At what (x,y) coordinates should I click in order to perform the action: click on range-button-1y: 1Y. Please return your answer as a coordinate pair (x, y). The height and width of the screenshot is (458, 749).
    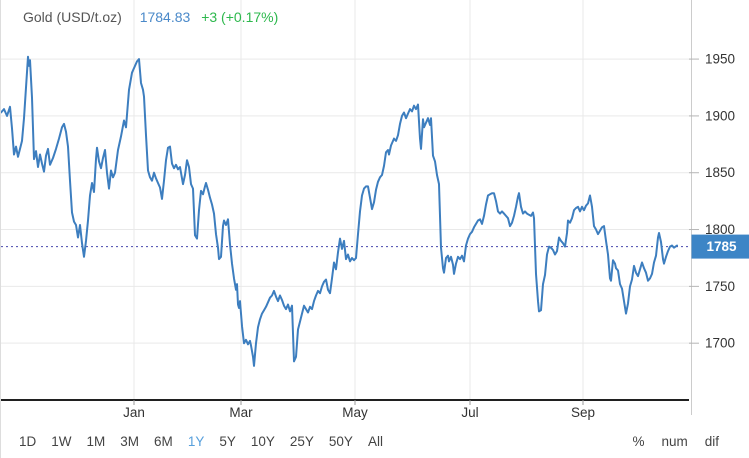
    Looking at the image, I should click on (196, 441).